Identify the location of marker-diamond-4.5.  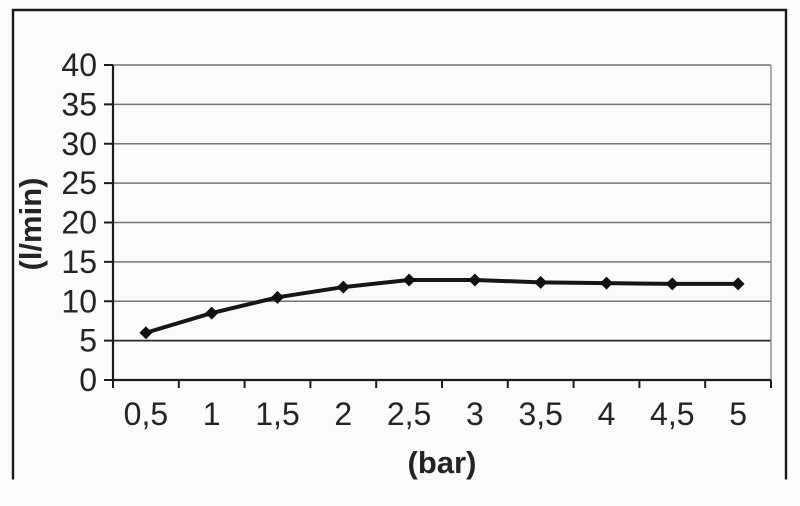
(672, 284).